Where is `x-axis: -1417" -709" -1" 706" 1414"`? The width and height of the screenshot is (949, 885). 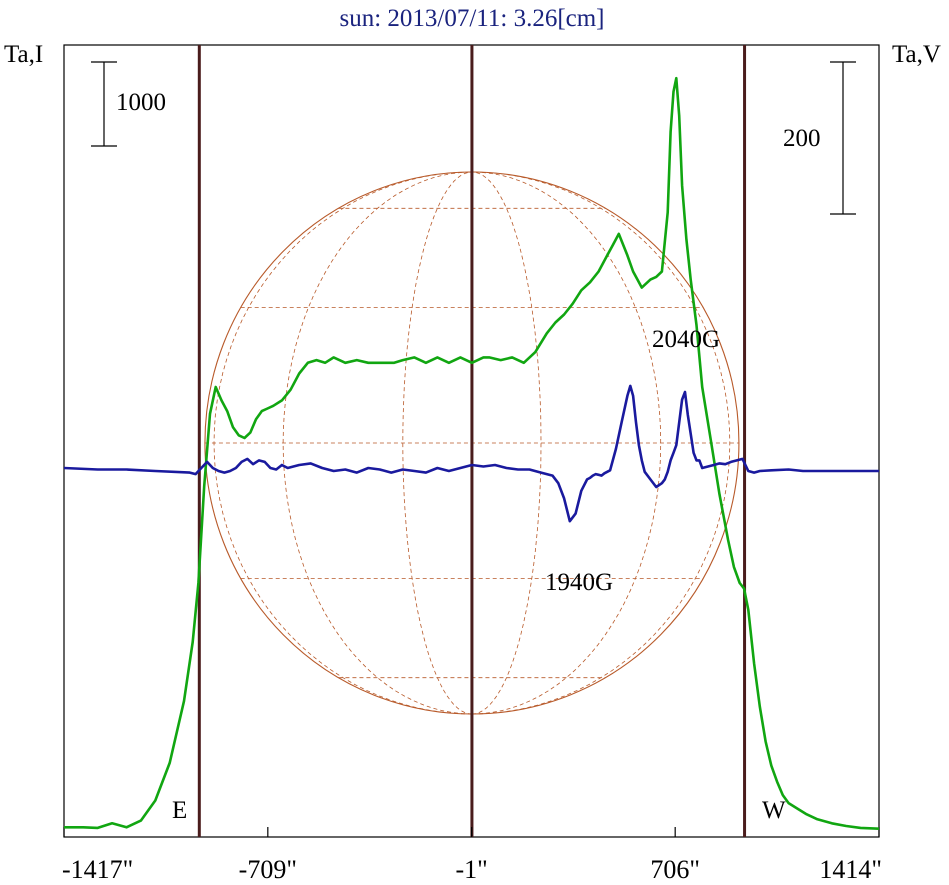 x-axis: -1417" -709" -1" 706" 1414" is located at coordinates (472, 855).